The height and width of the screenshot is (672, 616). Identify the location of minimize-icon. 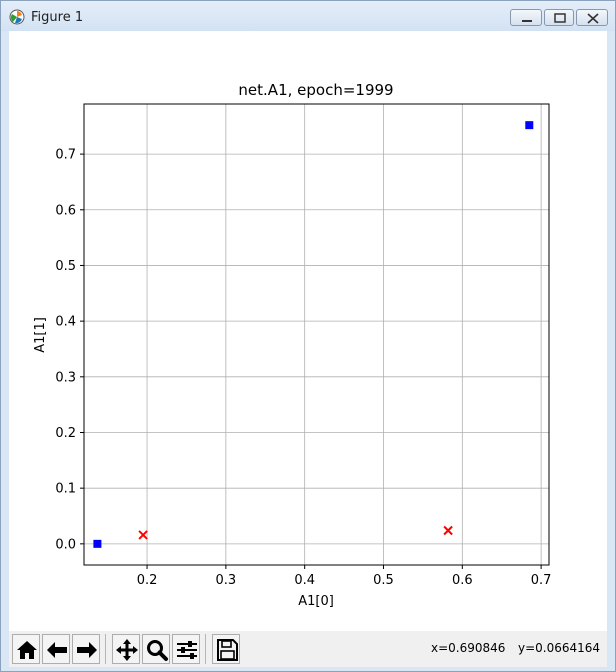
(527, 21).